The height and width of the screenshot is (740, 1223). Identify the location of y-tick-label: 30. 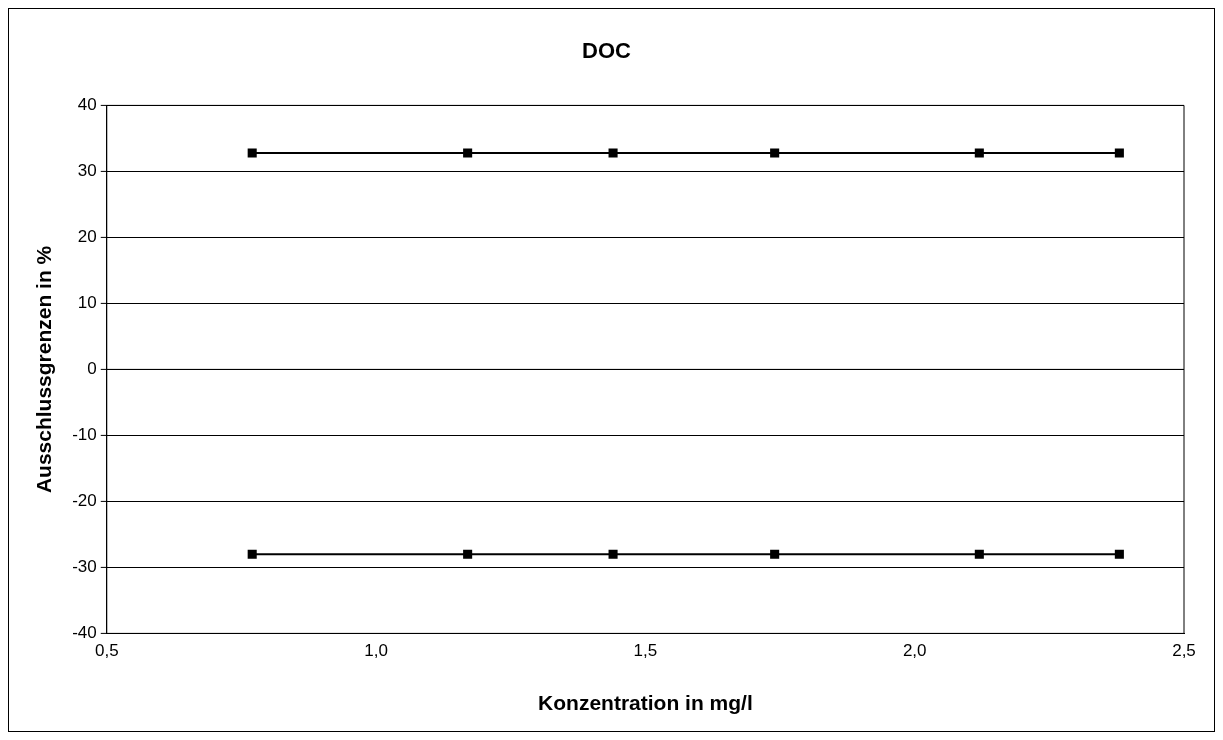
(87, 171).